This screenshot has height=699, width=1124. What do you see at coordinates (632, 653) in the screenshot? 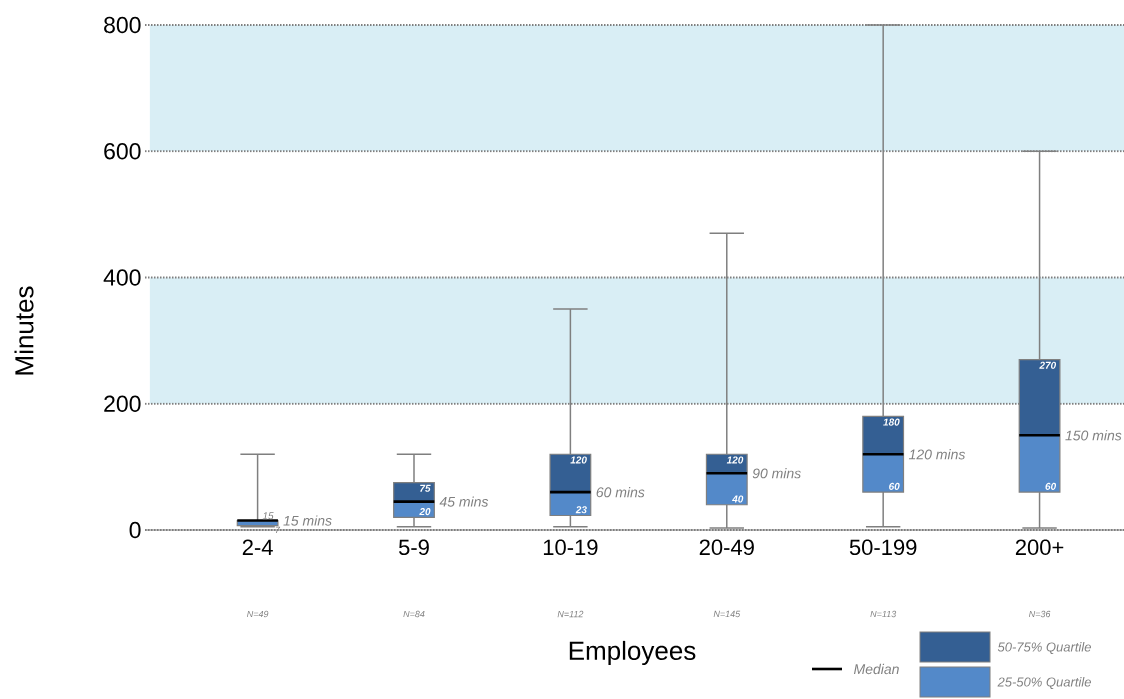
I see `x-axis-title: Employees` at bounding box center [632, 653].